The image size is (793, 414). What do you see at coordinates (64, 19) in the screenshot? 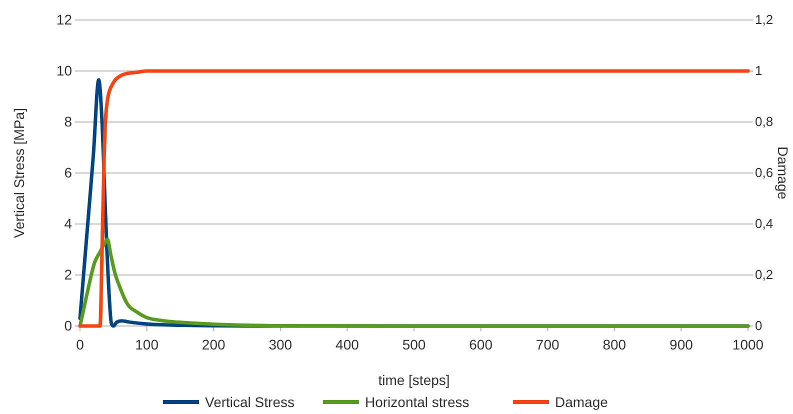
I see `y-tick-label: 12` at bounding box center [64, 19].